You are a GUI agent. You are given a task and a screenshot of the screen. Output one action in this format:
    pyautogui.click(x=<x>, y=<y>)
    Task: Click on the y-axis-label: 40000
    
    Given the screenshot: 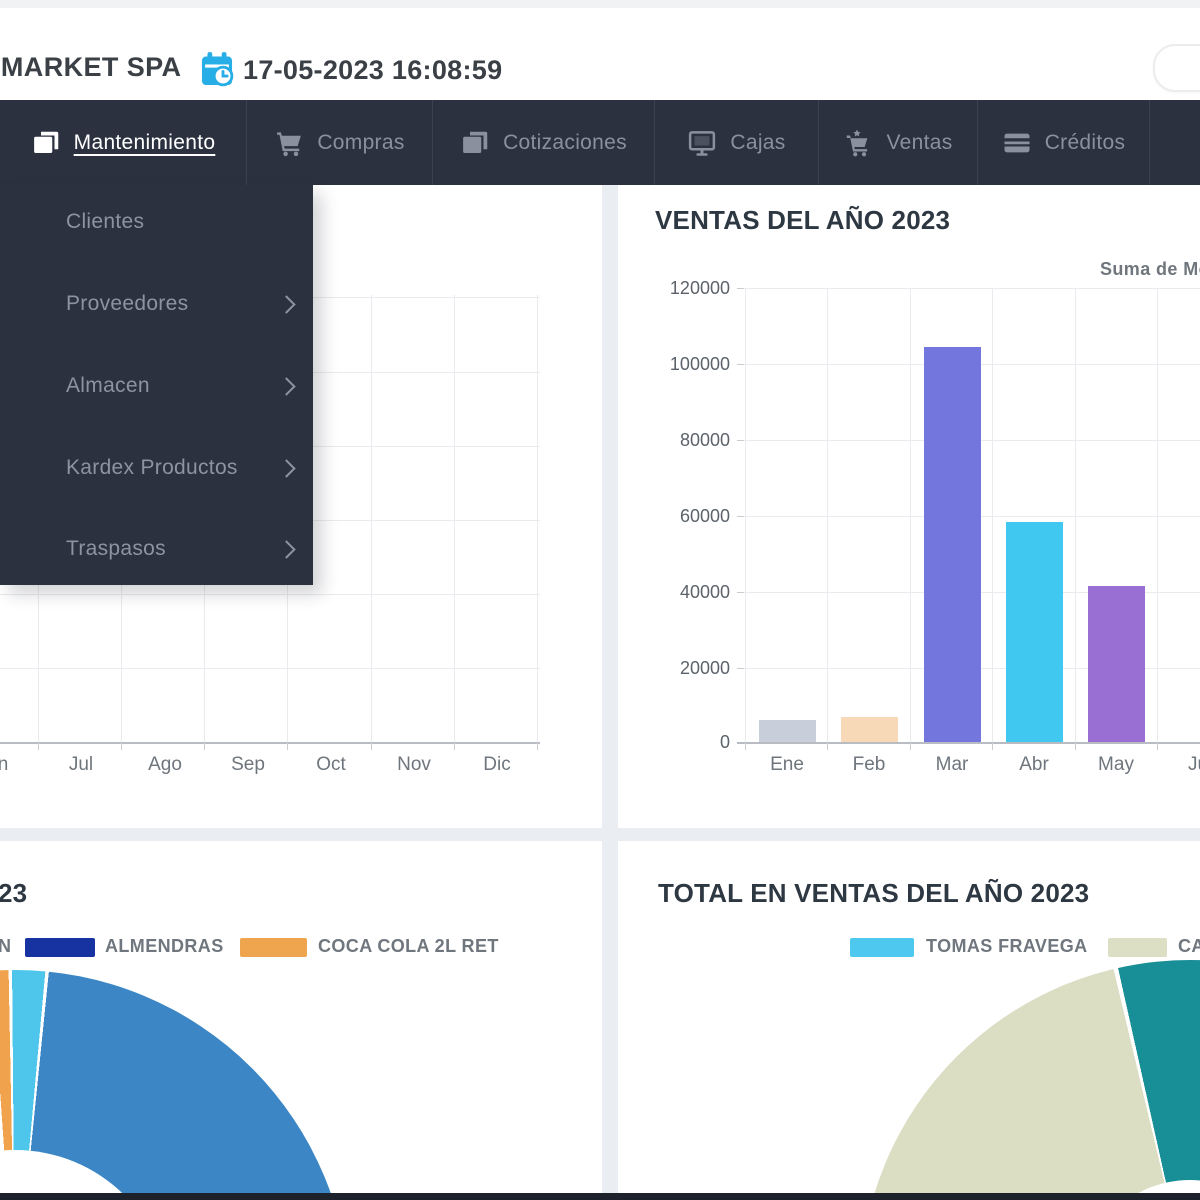 What is the action you would take?
    pyautogui.click(x=704, y=592)
    